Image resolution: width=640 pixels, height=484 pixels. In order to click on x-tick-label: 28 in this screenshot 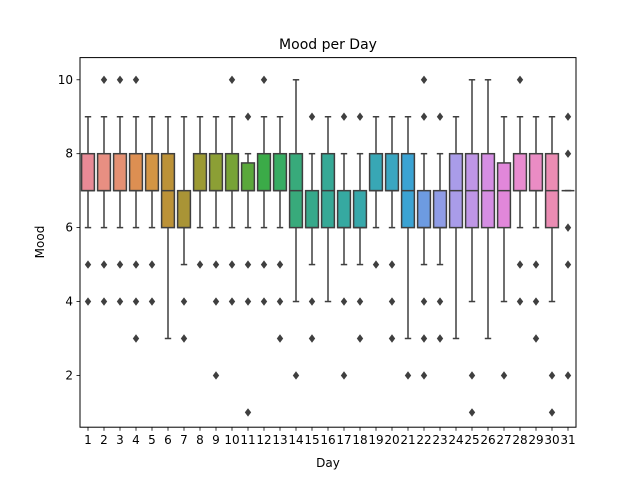, I will do `click(519, 440)`.